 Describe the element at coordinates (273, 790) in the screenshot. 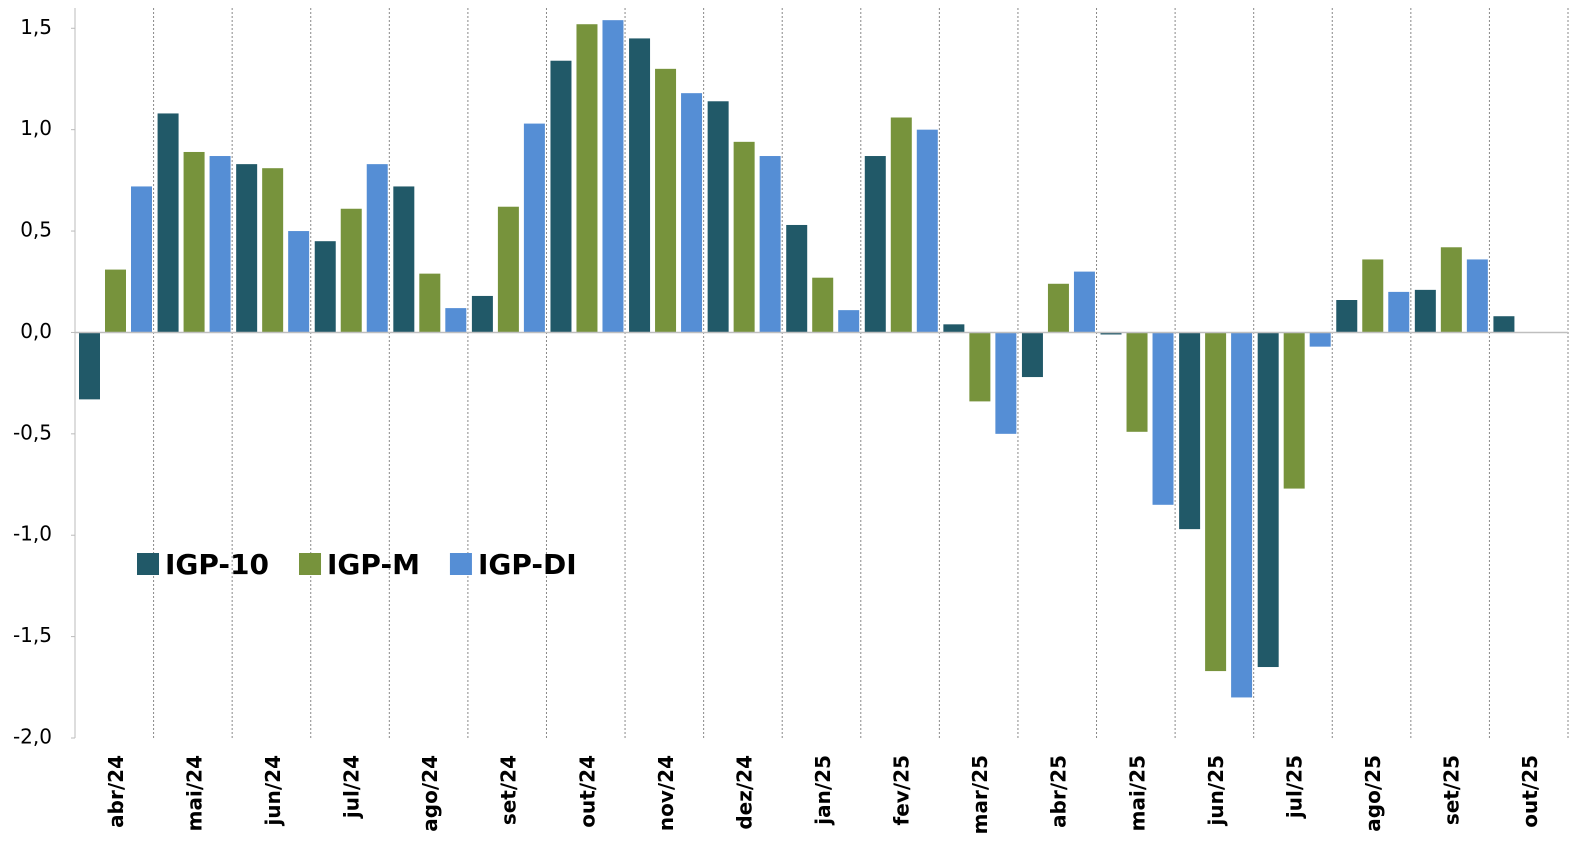

I see `x-tick-label: jun/24` at that location.